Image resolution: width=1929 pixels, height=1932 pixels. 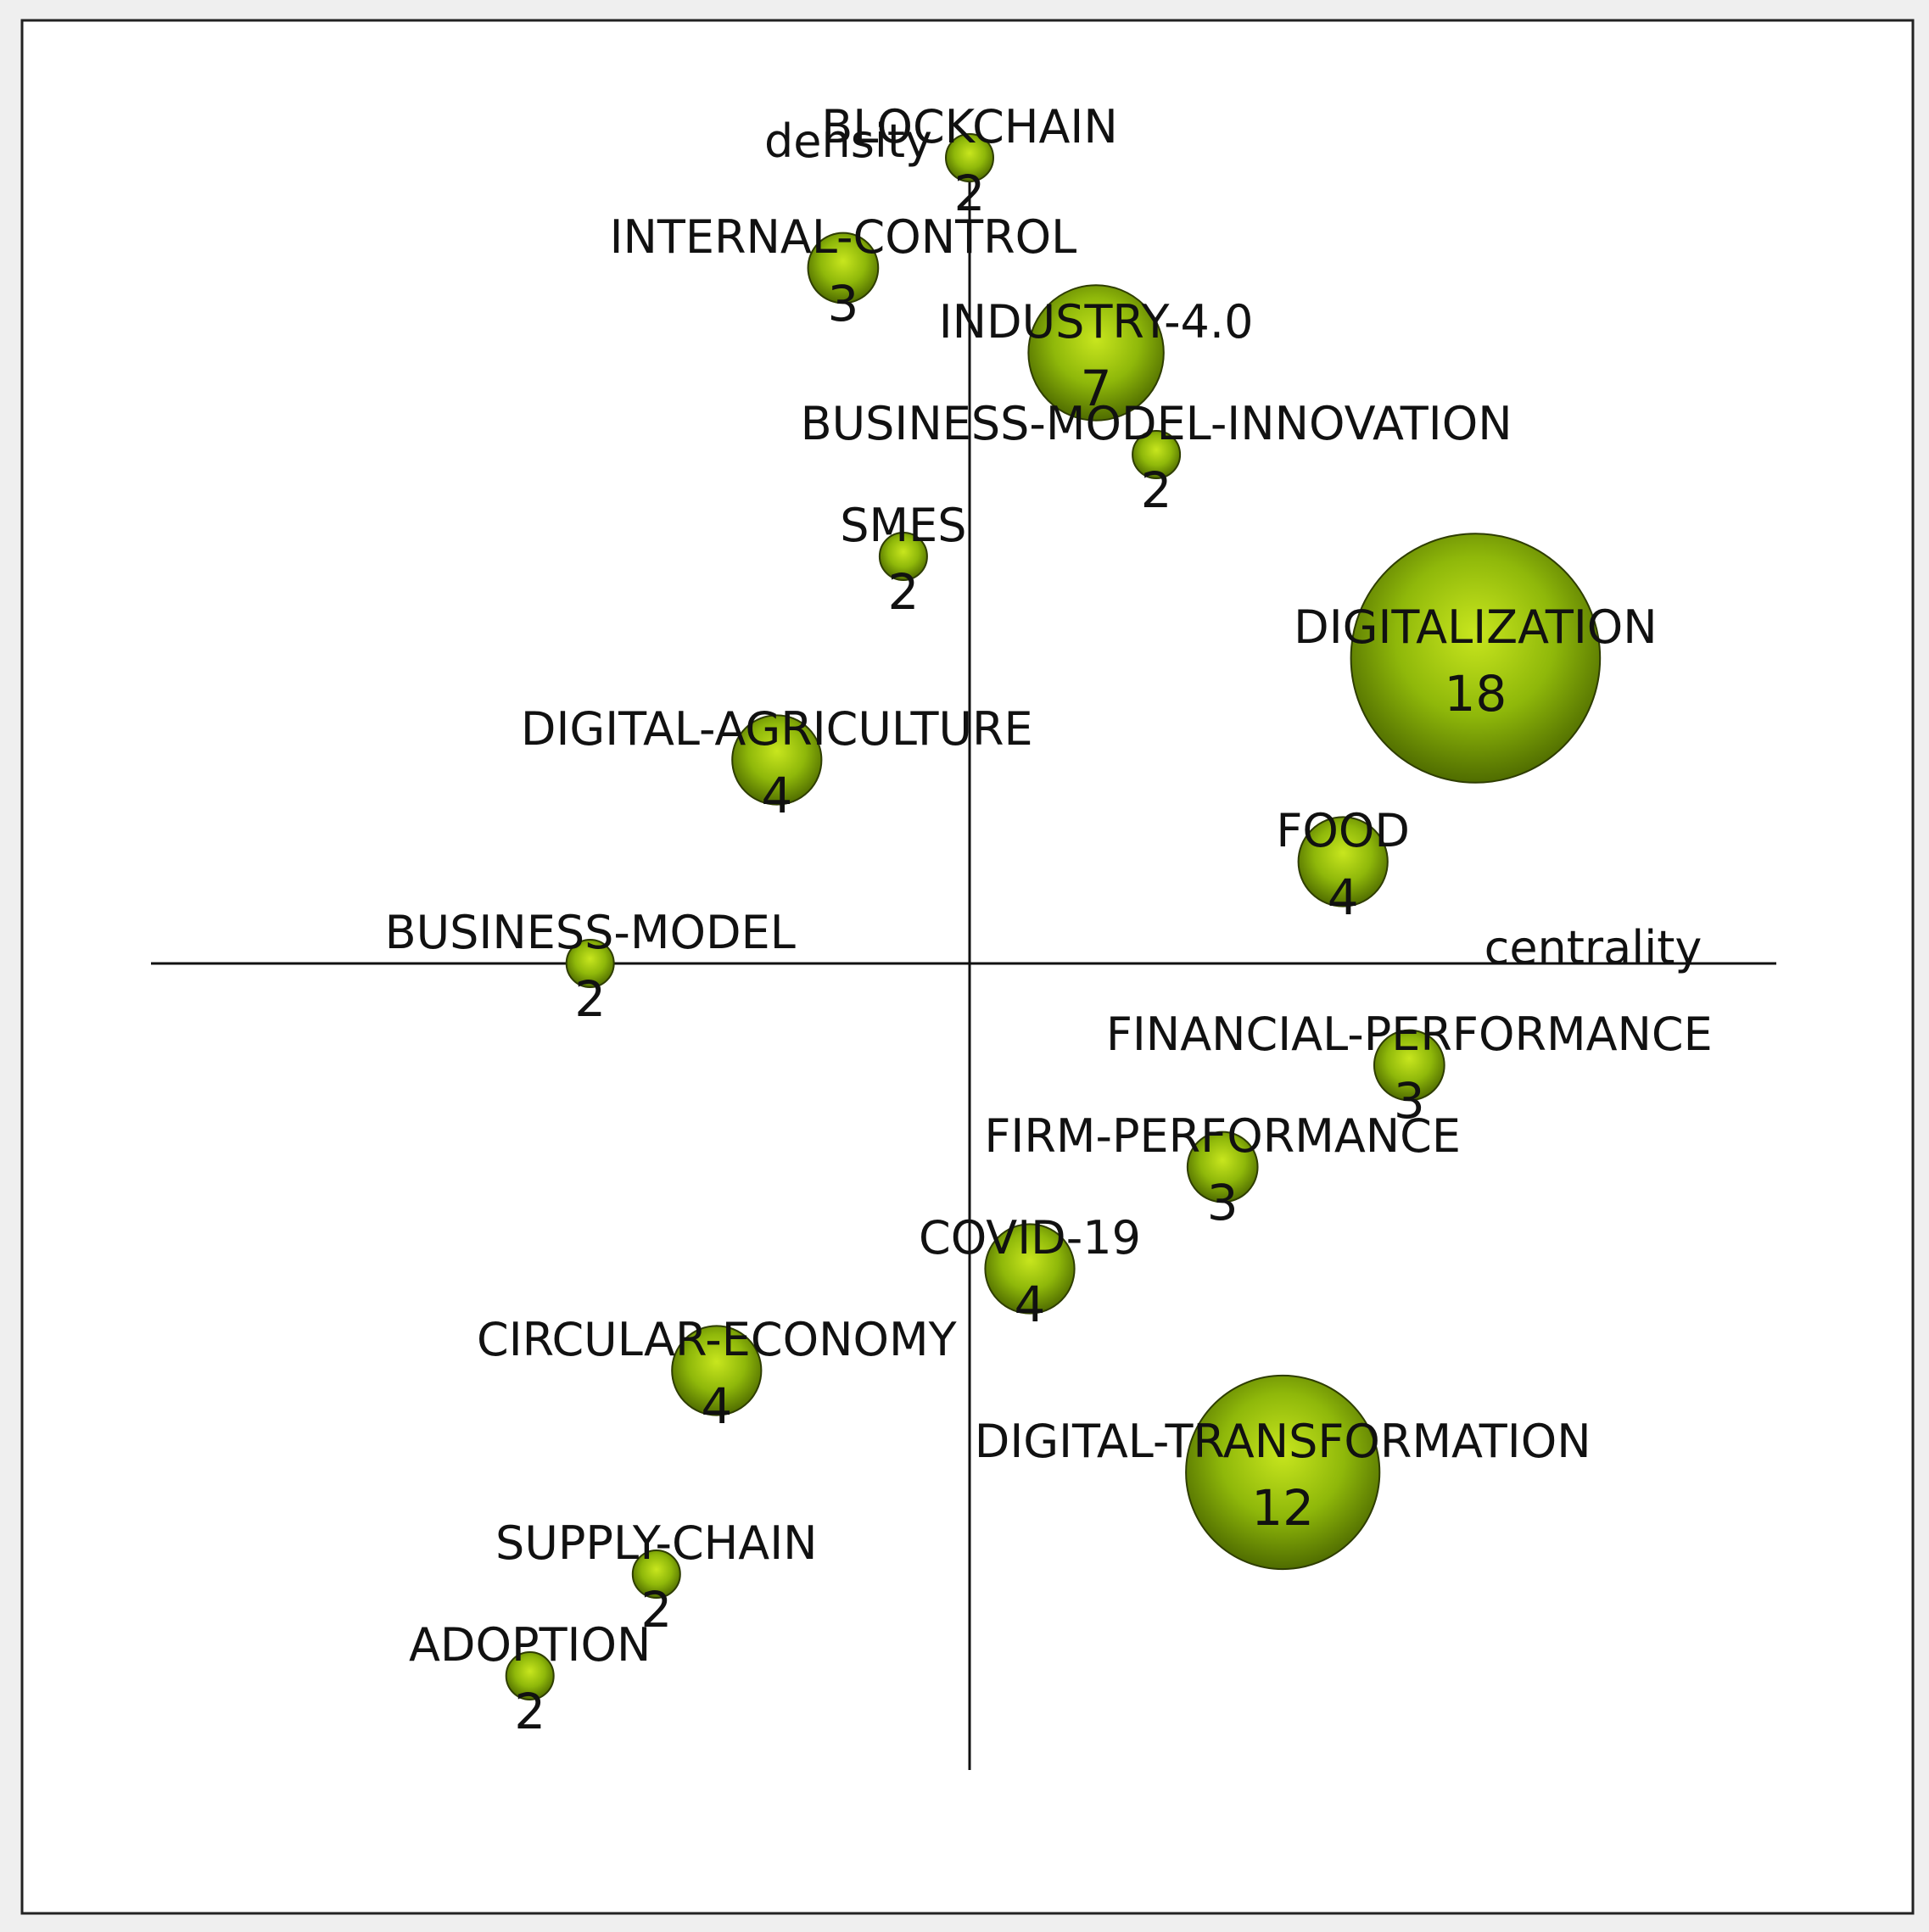 I want to click on theme-label-financial-performance: FINANCIAL-PERFORMANCE, so click(x=1410, y=1034).